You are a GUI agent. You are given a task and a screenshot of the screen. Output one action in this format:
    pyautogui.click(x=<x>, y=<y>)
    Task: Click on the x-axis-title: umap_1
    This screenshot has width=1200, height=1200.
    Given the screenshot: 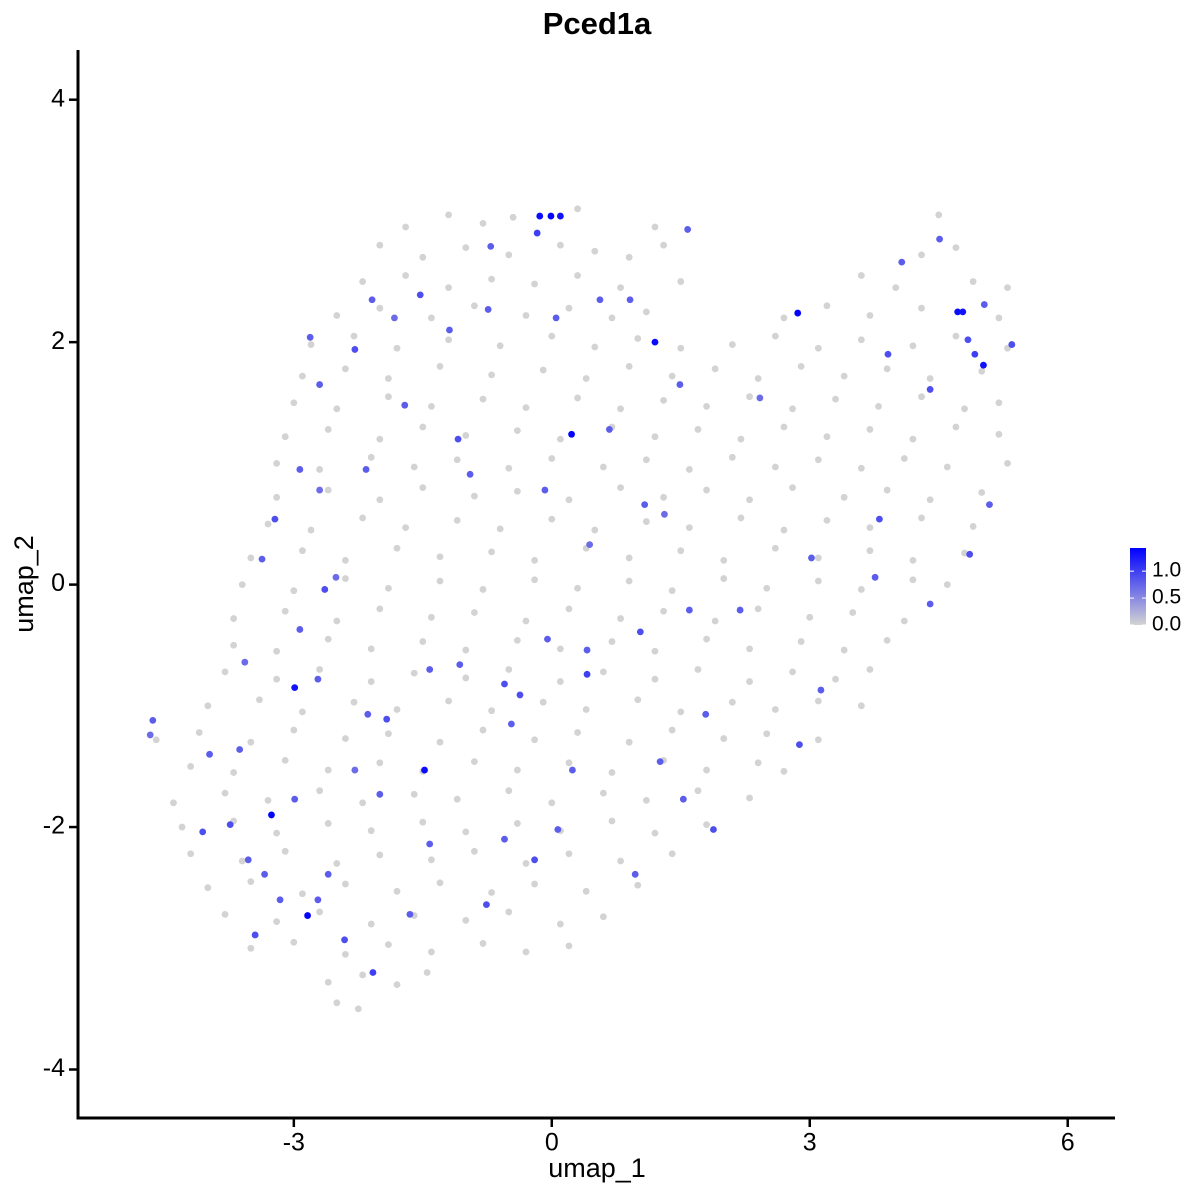 What is the action you would take?
    pyautogui.click(x=597, y=1168)
    